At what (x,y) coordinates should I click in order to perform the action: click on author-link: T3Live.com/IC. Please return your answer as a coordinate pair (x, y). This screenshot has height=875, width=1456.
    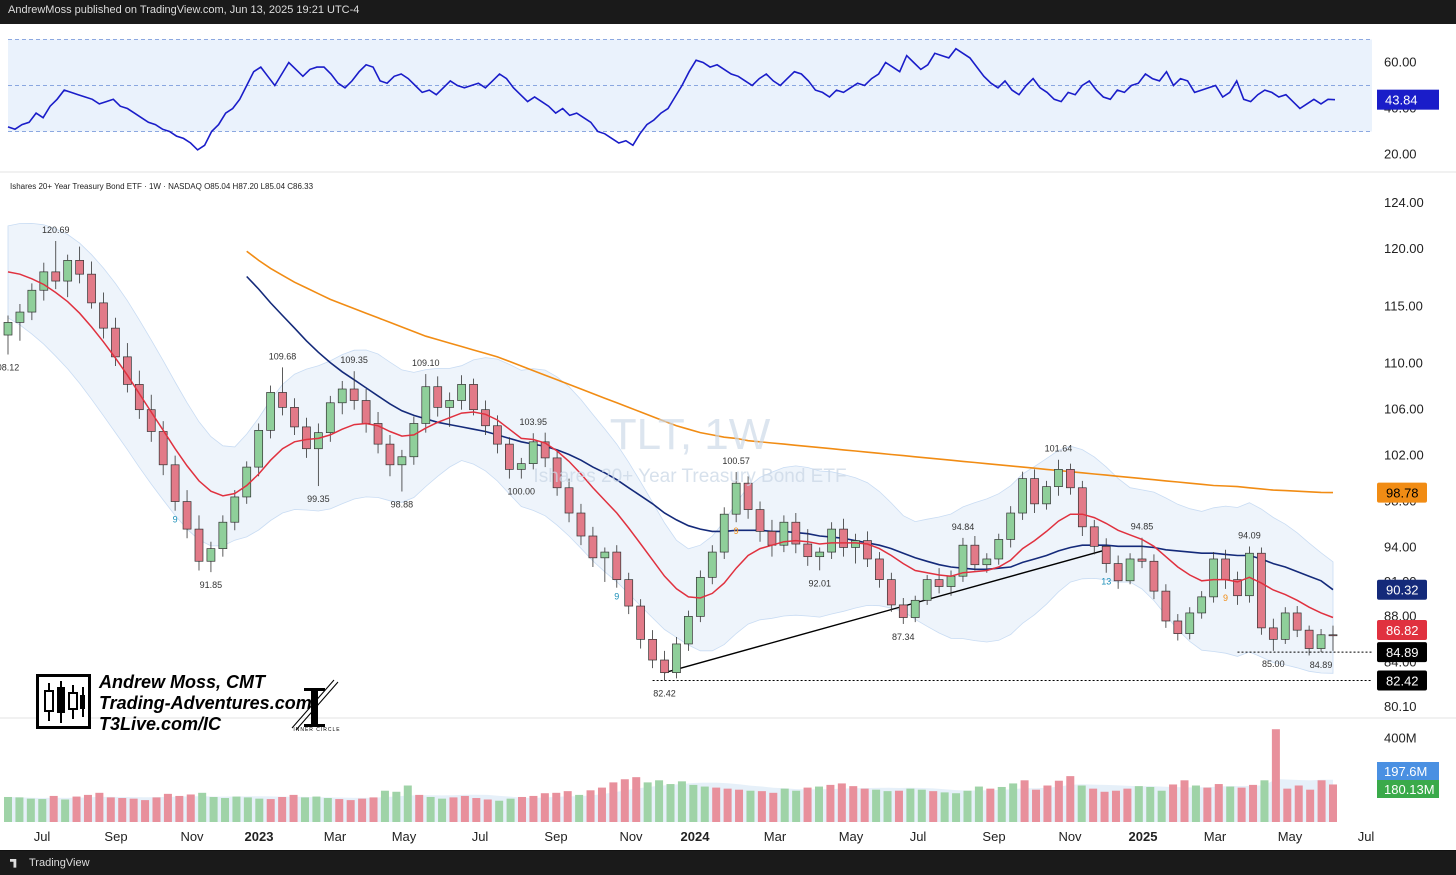
    Looking at the image, I should click on (160, 724).